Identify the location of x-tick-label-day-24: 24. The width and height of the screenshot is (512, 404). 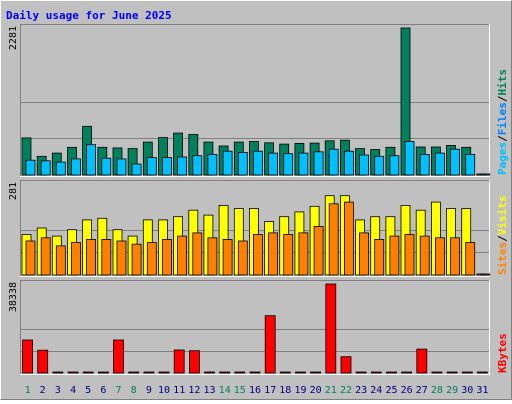
(376, 390).